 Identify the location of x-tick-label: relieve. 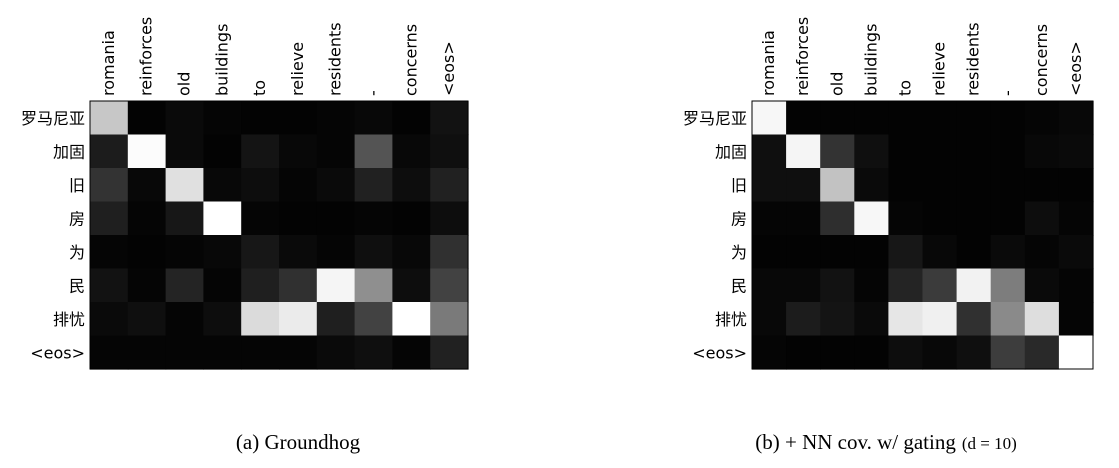
(297, 69).